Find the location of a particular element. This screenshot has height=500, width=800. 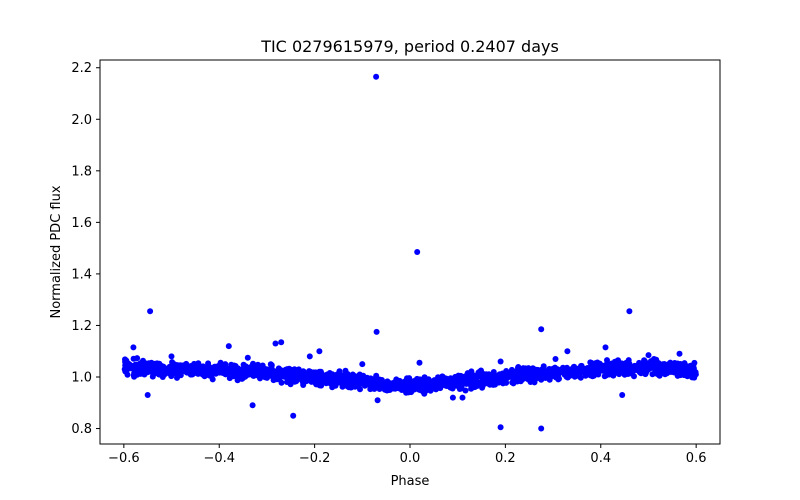

x-tick-label: 0.0 is located at coordinates (410, 458).